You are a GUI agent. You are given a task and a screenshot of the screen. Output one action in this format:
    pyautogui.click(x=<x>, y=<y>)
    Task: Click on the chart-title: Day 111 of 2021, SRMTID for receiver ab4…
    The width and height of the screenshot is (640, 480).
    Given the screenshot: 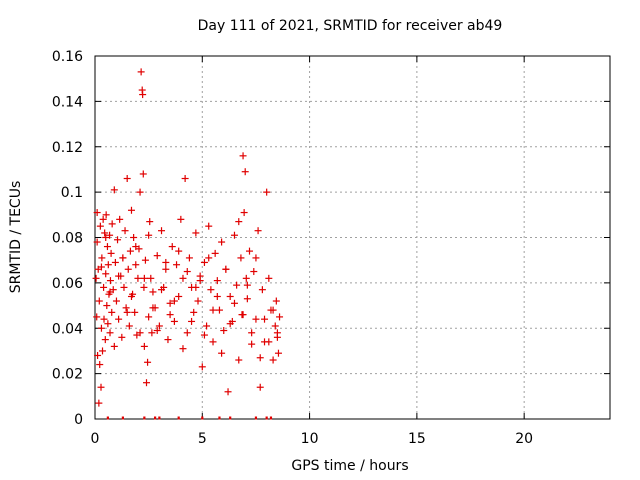 What is the action you would take?
    pyautogui.click(x=350, y=26)
    